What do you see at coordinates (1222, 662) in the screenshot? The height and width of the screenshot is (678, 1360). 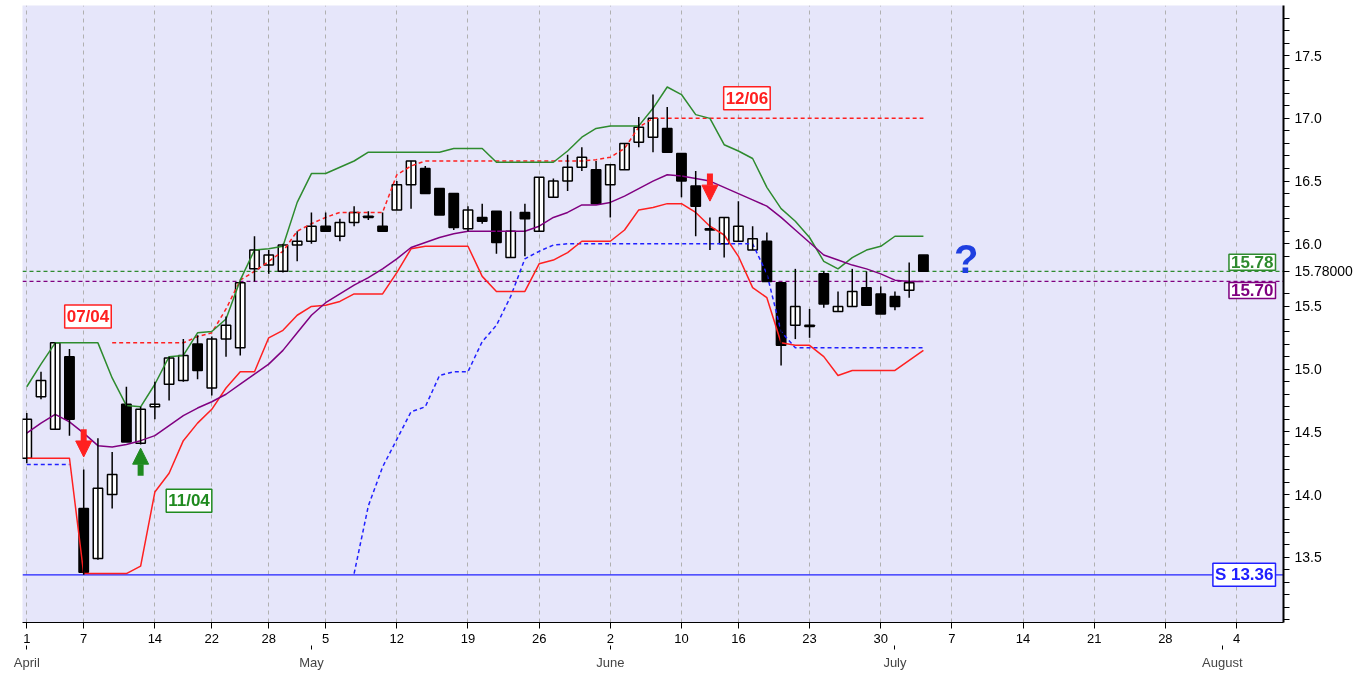 I see `text: August` at bounding box center [1222, 662].